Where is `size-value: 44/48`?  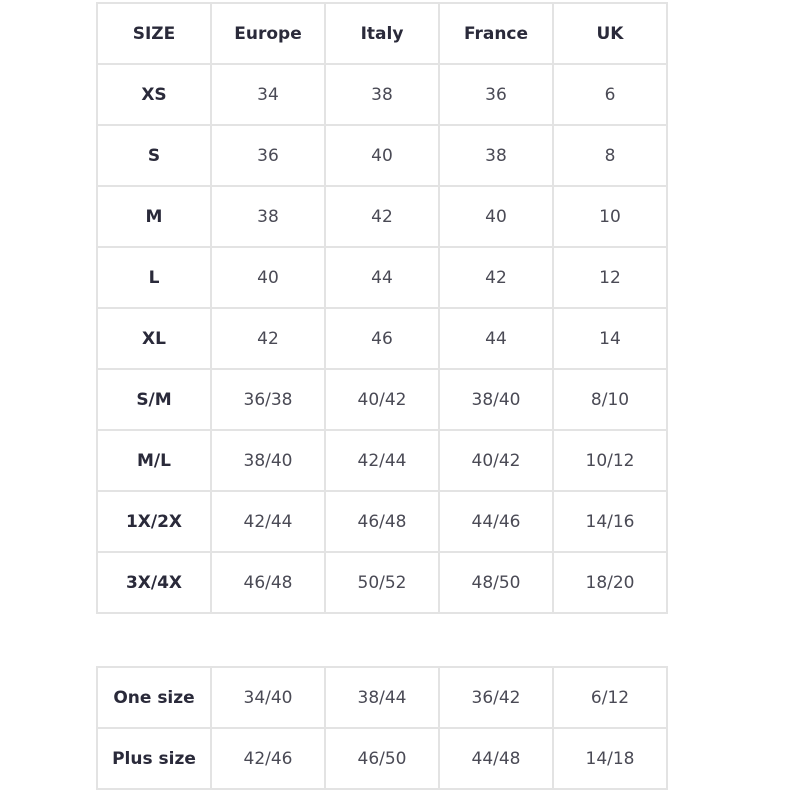 size-value: 44/48 is located at coordinates (496, 758).